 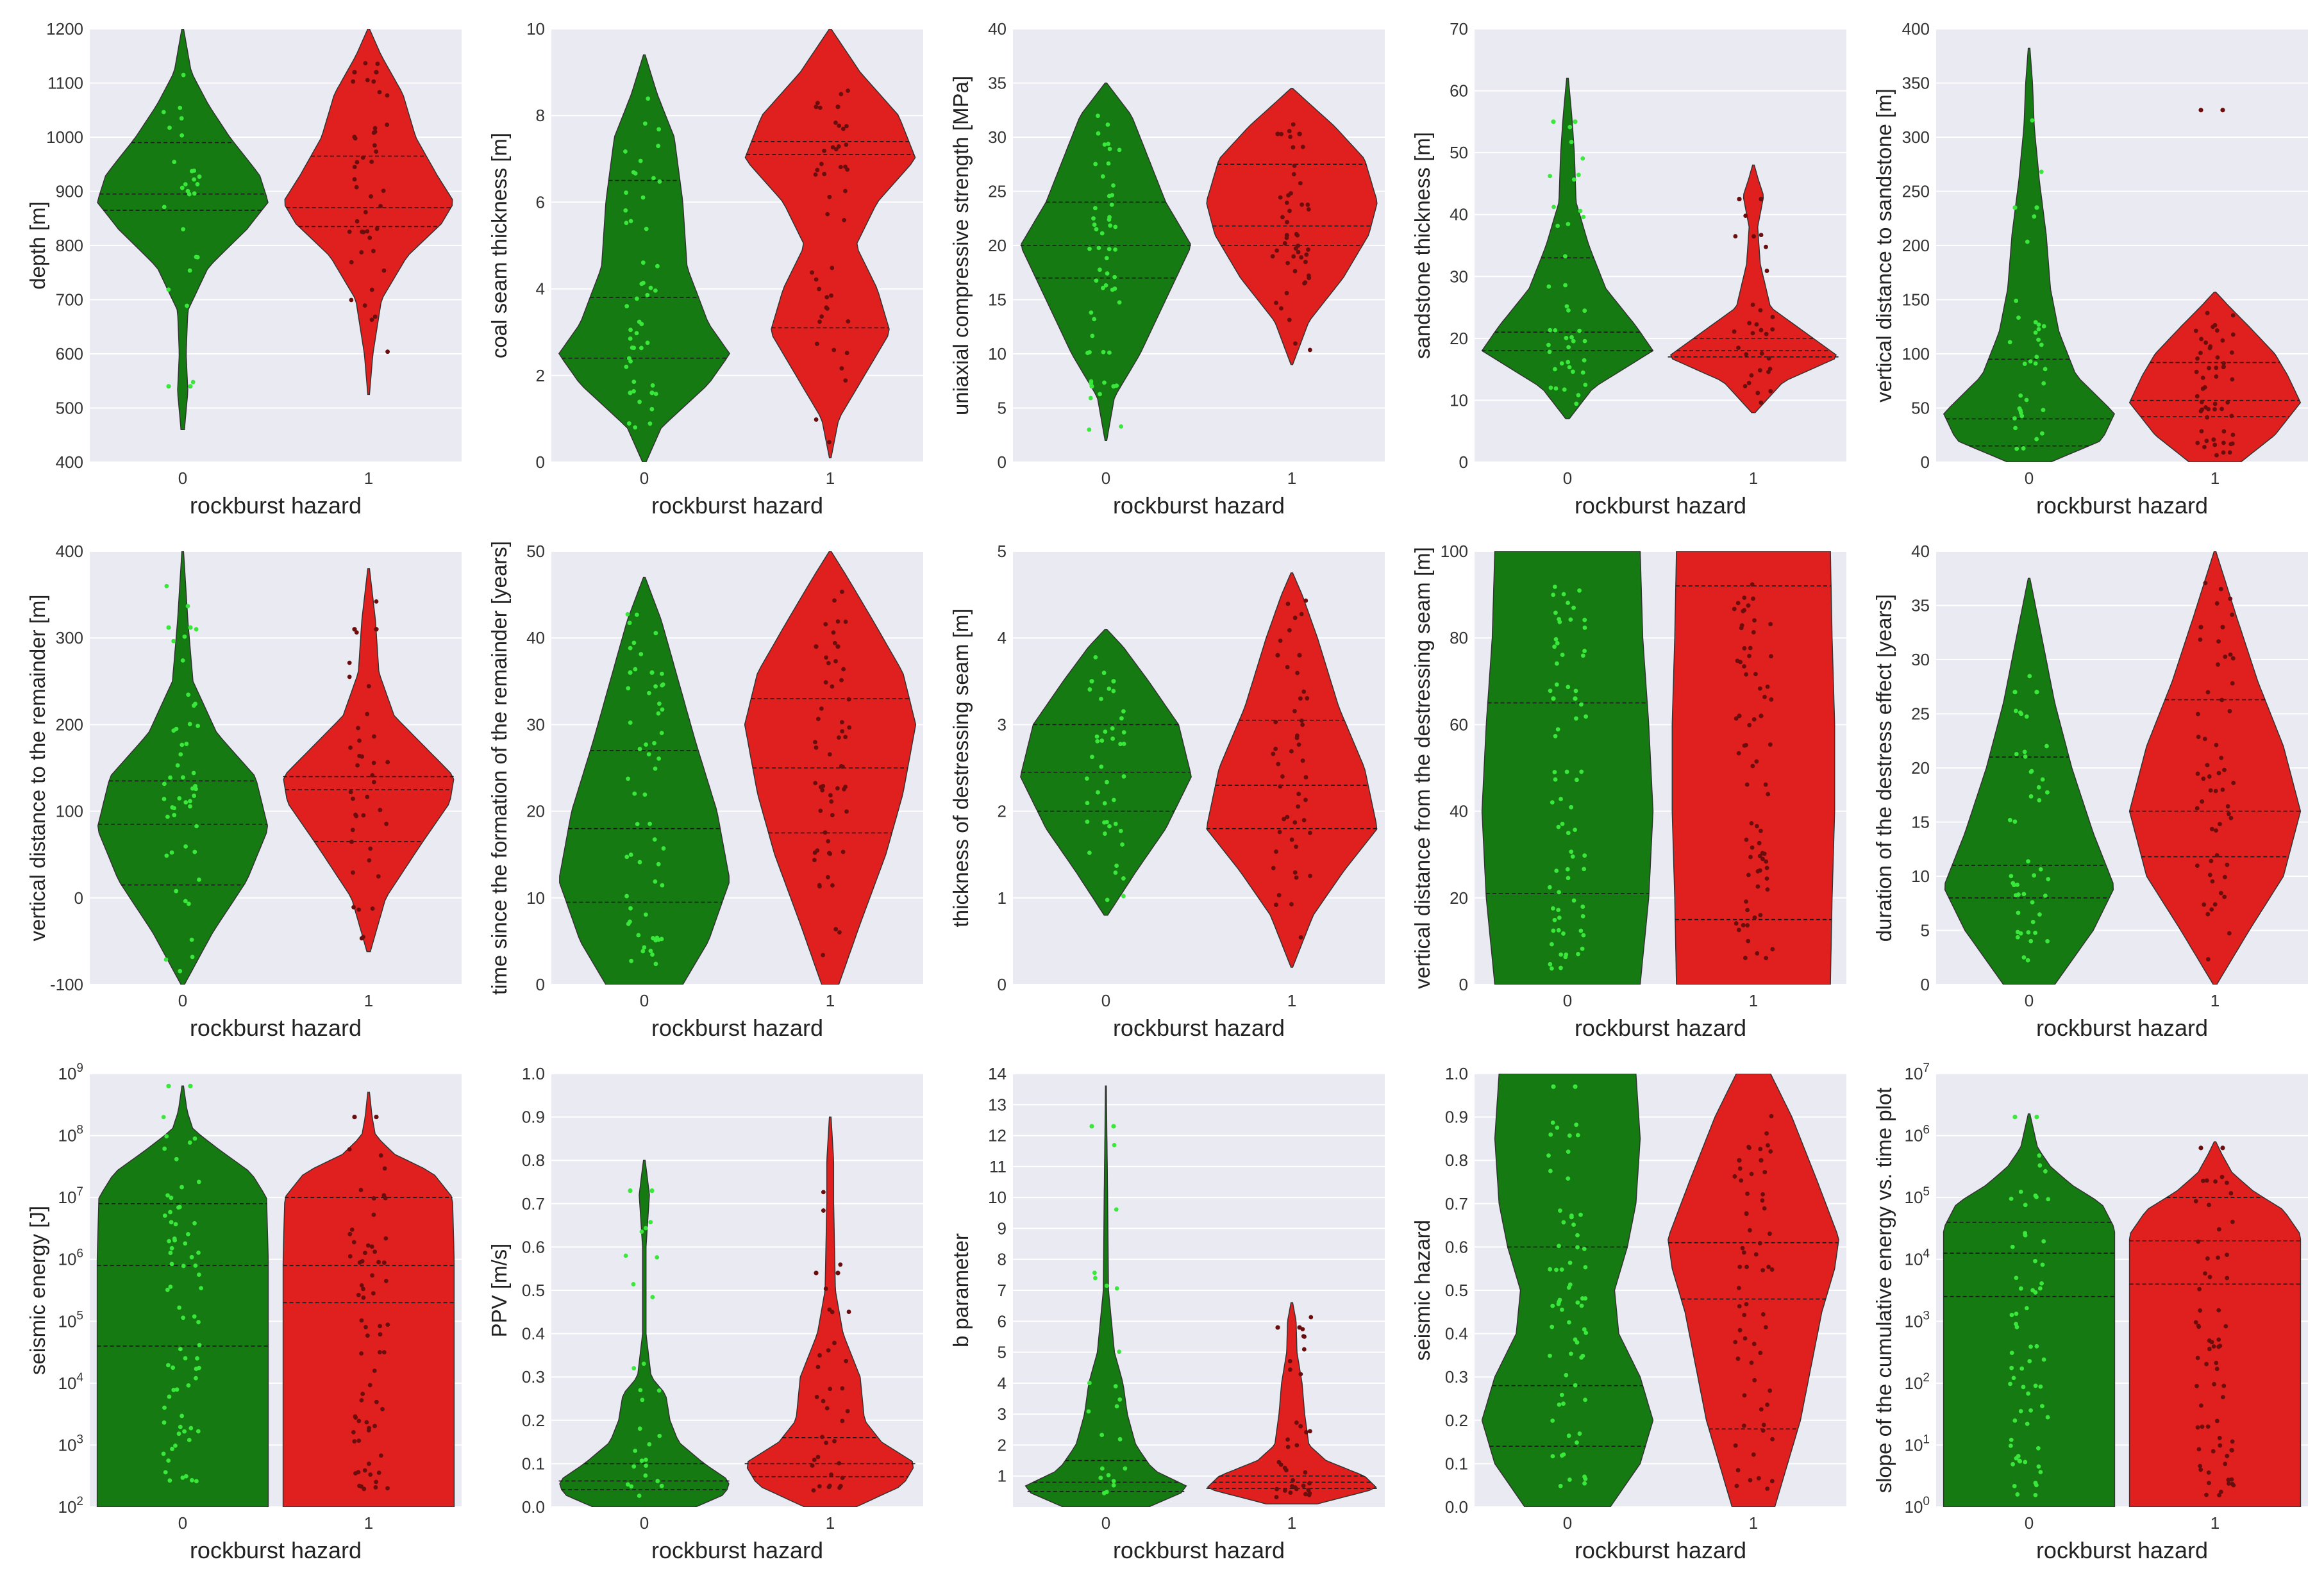 I want to click on y-tick-label: 700, so click(x=69, y=300).